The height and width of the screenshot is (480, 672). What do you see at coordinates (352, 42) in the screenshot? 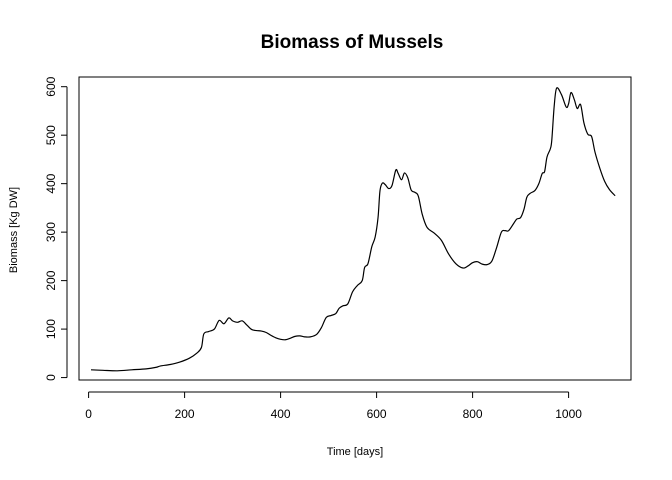
I see `chart-title: Biomass of Mussels` at bounding box center [352, 42].